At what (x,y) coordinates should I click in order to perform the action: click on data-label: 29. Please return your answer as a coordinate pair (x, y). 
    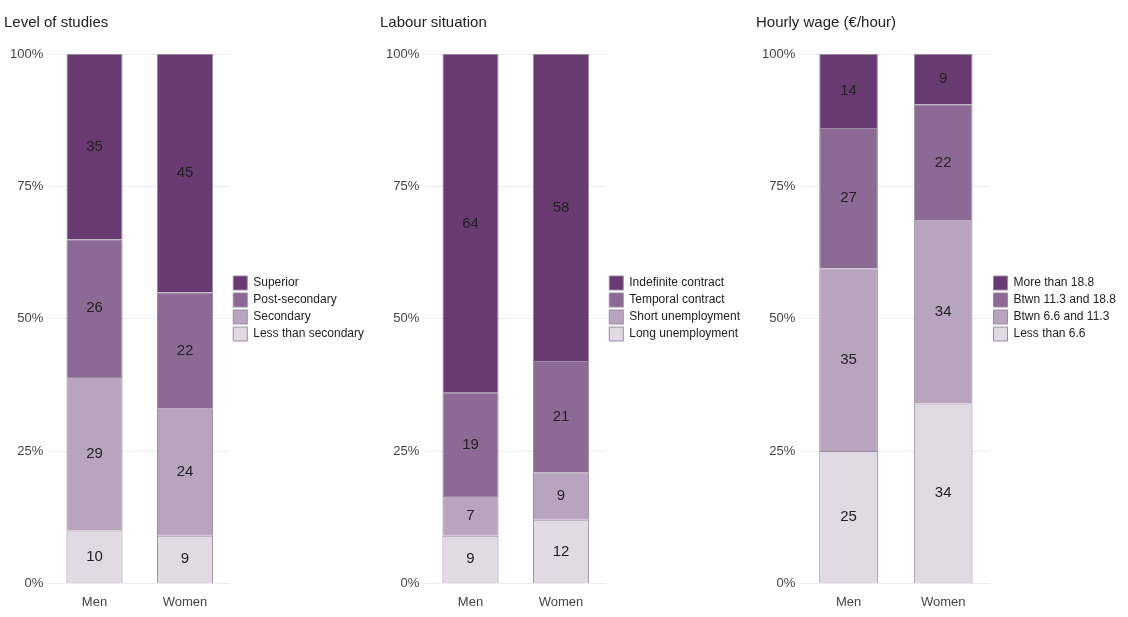
    Looking at the image, I should click on (94, 452).